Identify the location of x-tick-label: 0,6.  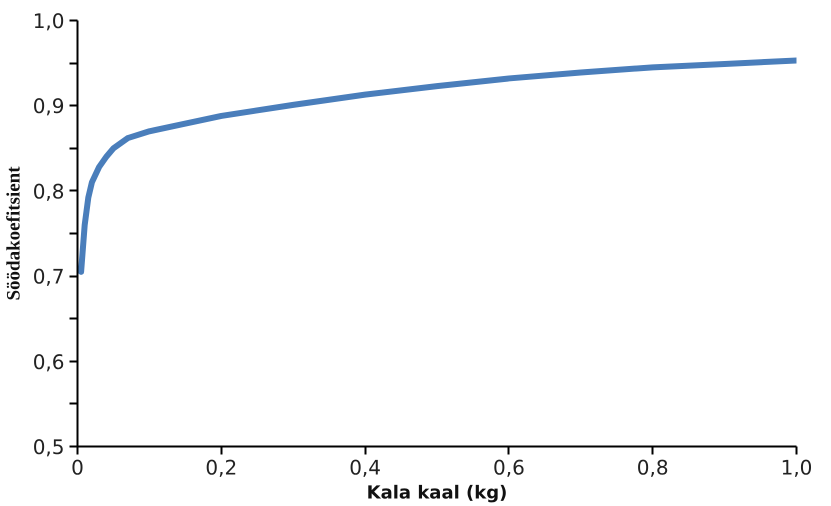
(508, 468).